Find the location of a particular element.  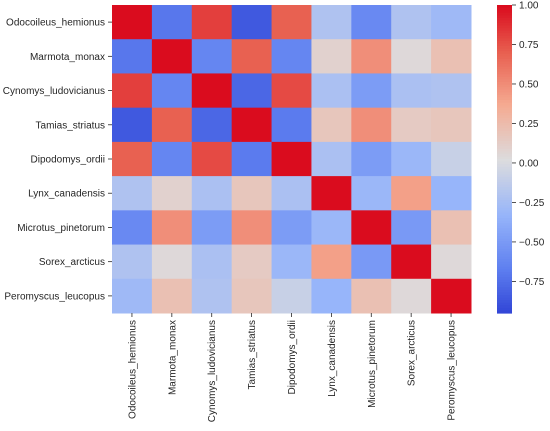

row-label: Tamias_striatus is located at coordinates (70, 125).